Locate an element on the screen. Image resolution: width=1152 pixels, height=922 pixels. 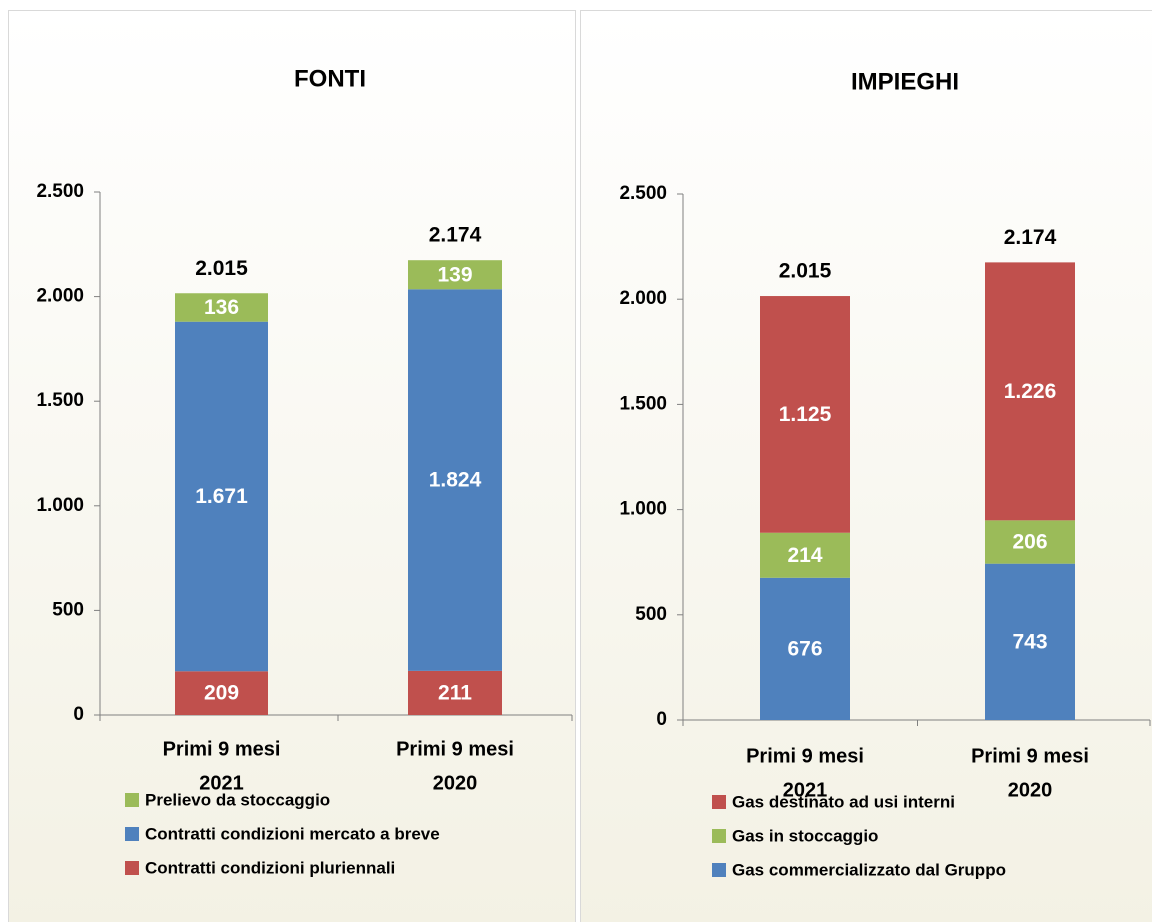
value-label: 1.226 is located at coordinates (1030, 391).